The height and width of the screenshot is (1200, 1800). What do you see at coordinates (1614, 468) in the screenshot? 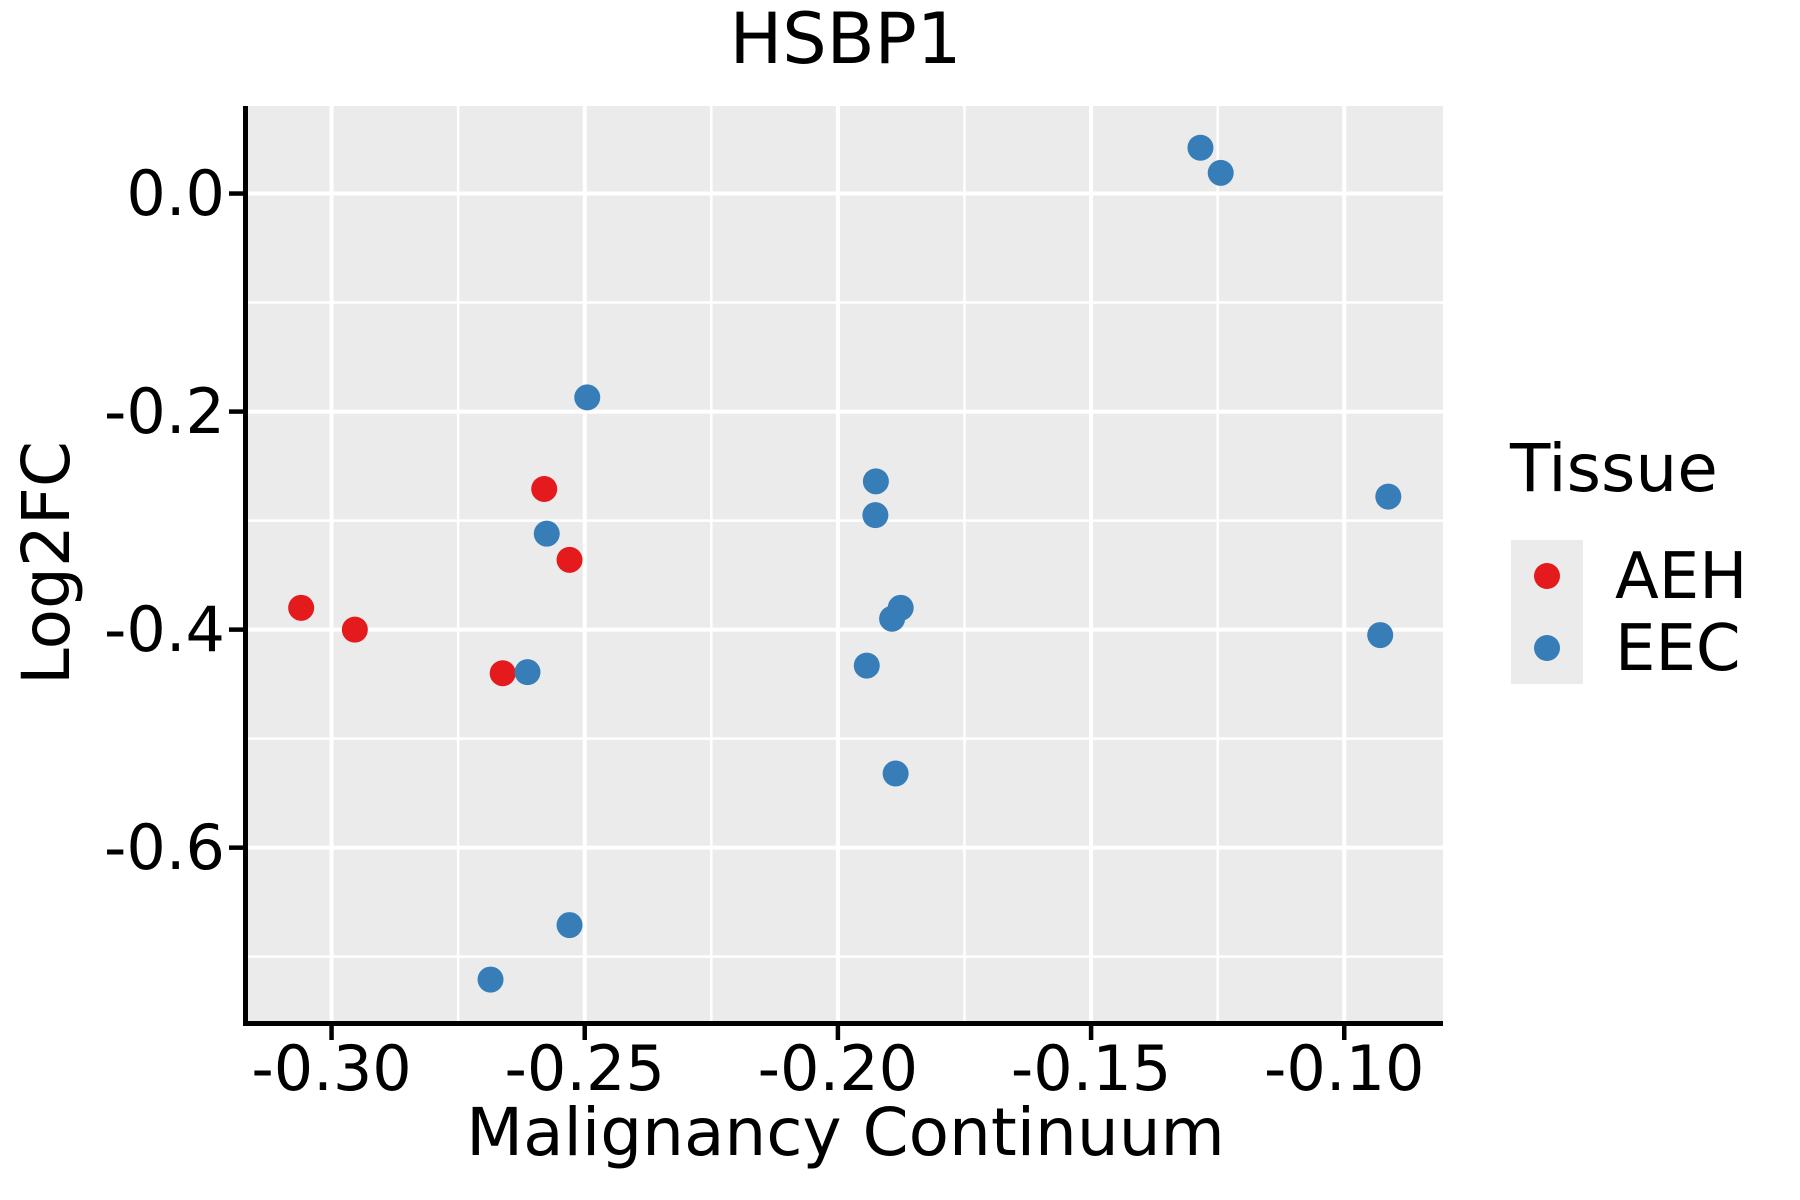
I see `legend-title: Tissue` at bounding box center [1614, 468].